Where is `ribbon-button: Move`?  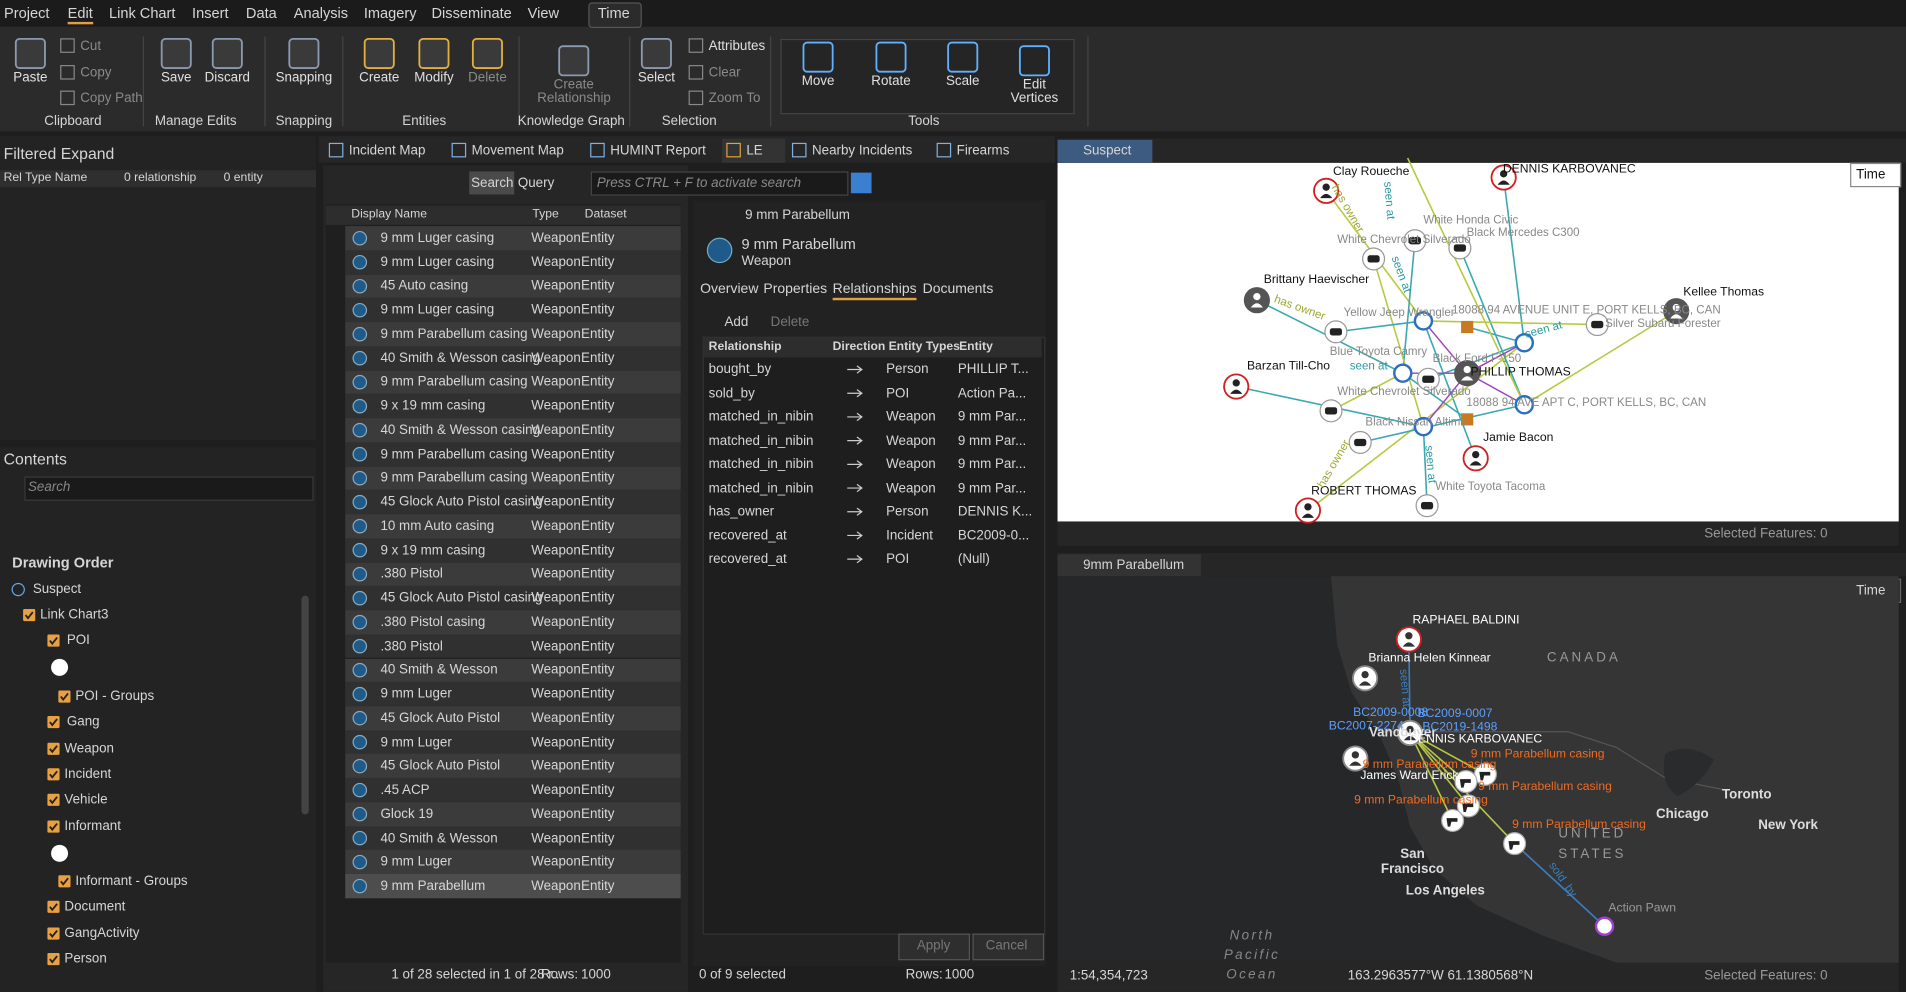 ribbon-button: Move is located at coordinates (818, 81).